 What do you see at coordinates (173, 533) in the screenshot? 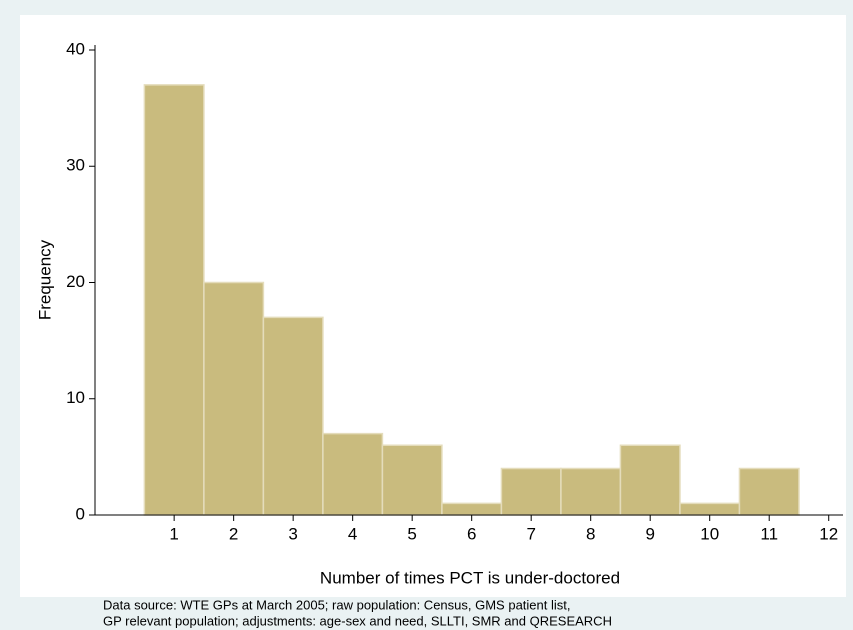
I see `x-tick-label: 1` at bounding box center [173, 533].